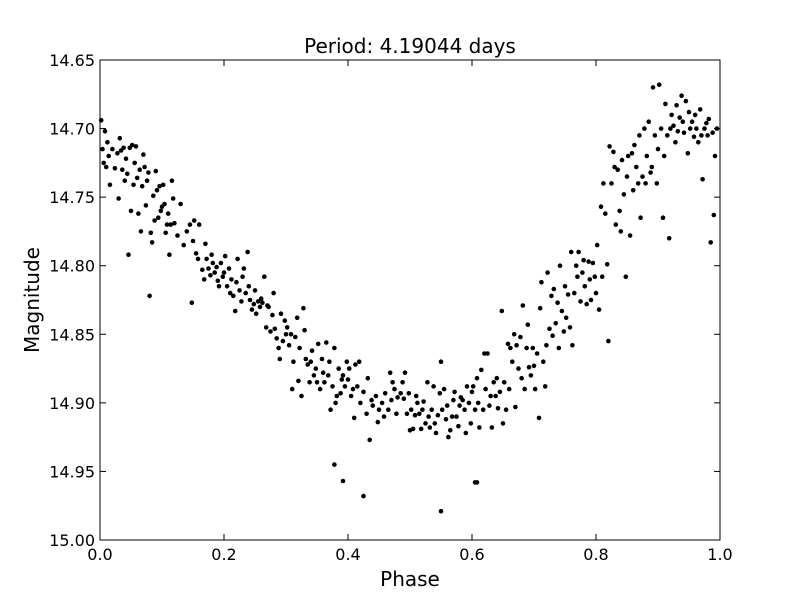  Describe the element at coordinates (99, 554) in the screenshot. I see `x-tick-label-0: 0.0` at that location.